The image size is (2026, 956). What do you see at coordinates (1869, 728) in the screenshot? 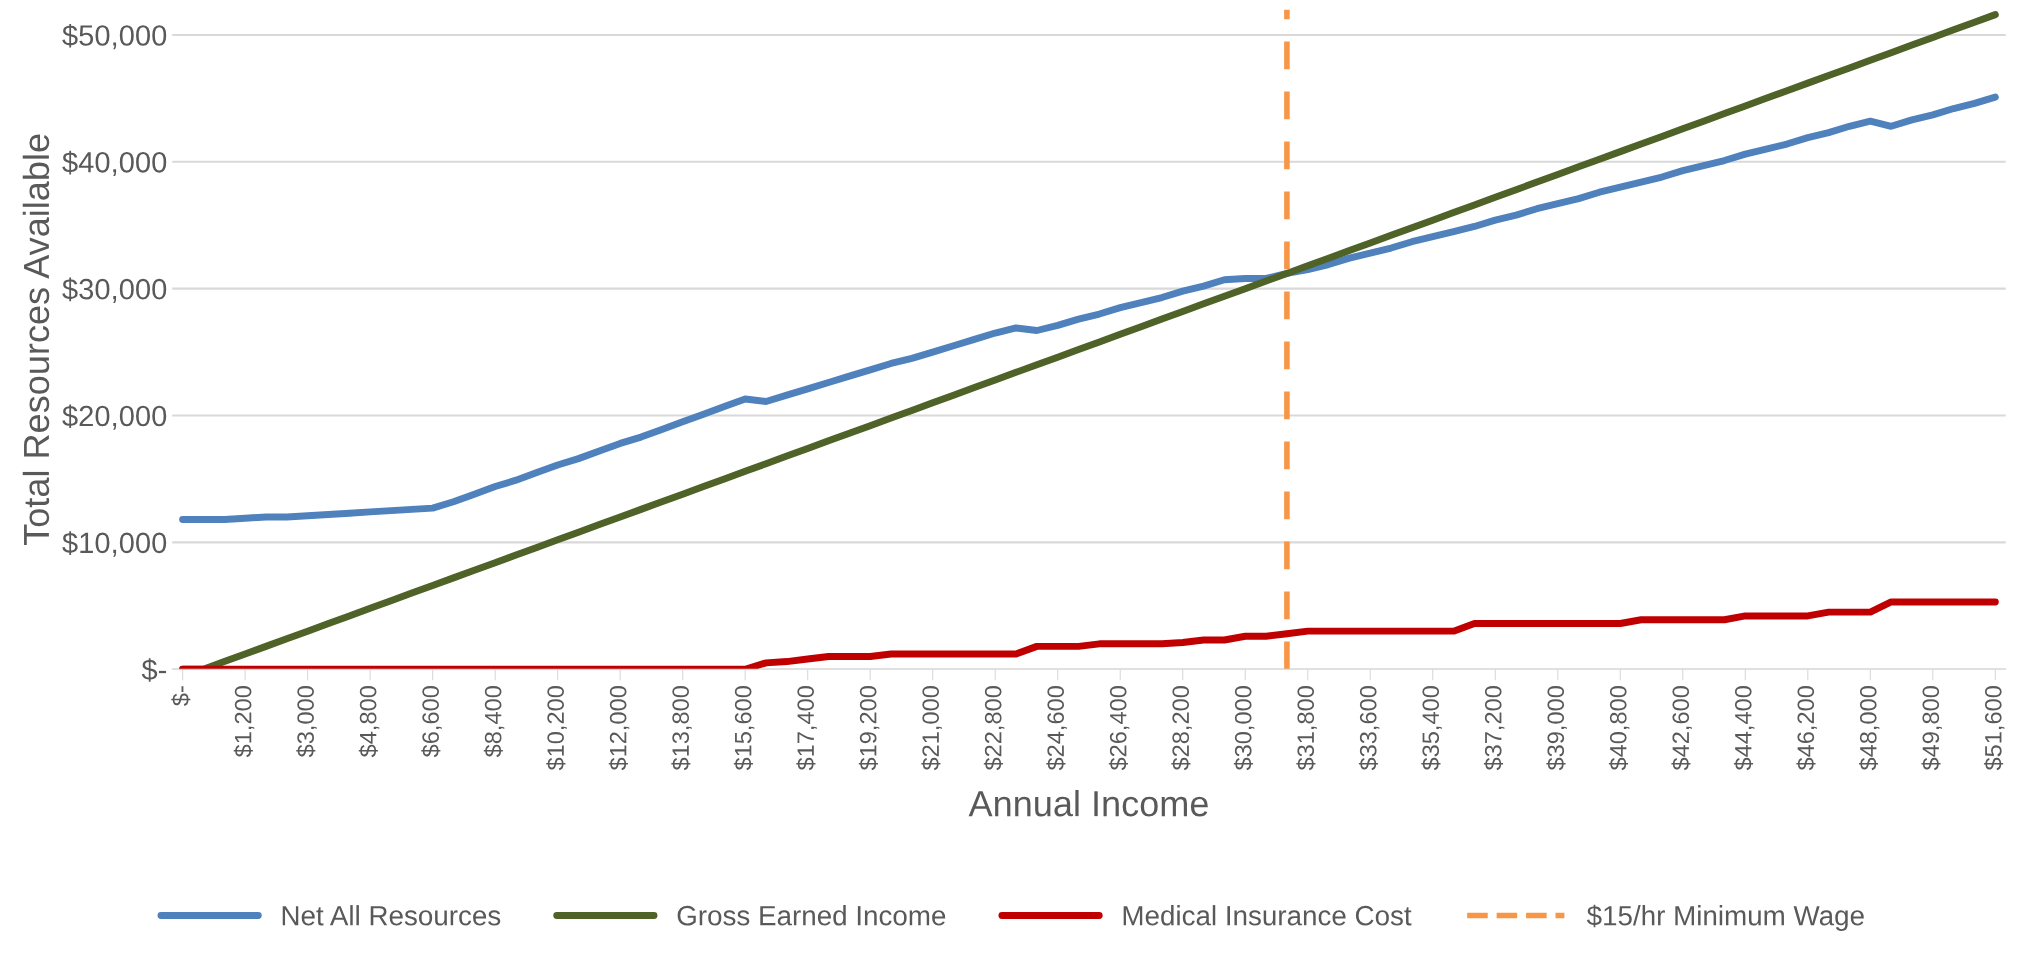
I see `x-tick-label: $48,000` at bounding box center [1869, 728].